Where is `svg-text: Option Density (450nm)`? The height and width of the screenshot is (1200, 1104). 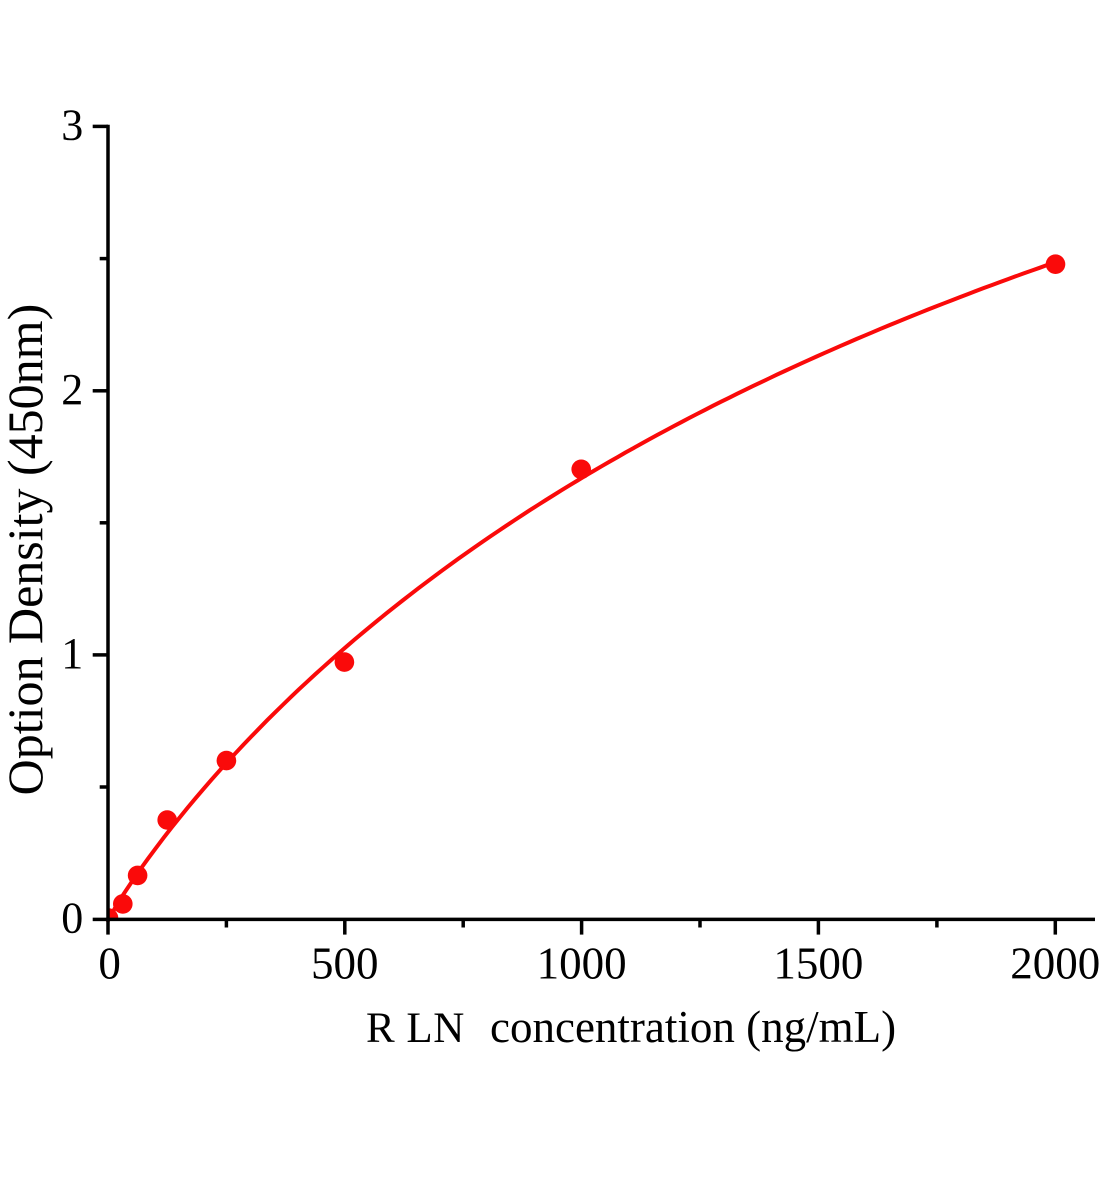 svg-text: Option Density (450nm) is located at coordinates (26, 550).